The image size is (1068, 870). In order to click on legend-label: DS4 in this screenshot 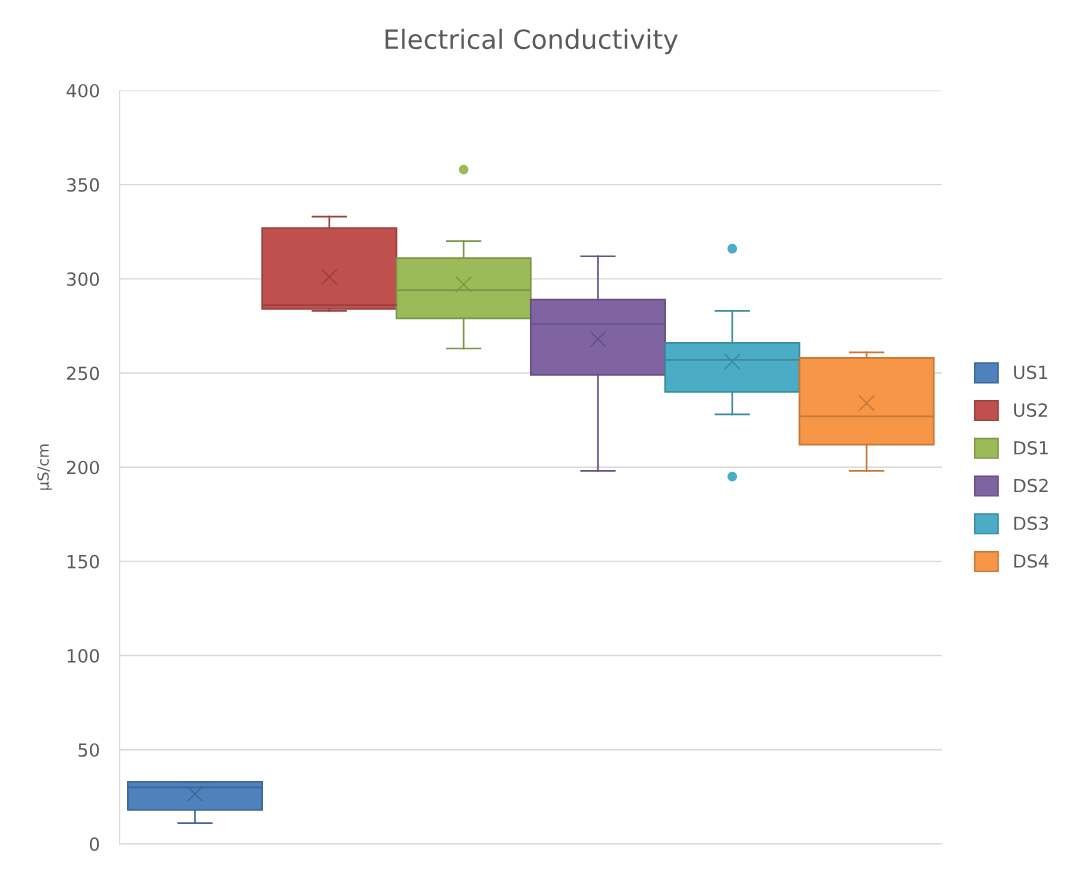, I will do `click(1031, 561)`.